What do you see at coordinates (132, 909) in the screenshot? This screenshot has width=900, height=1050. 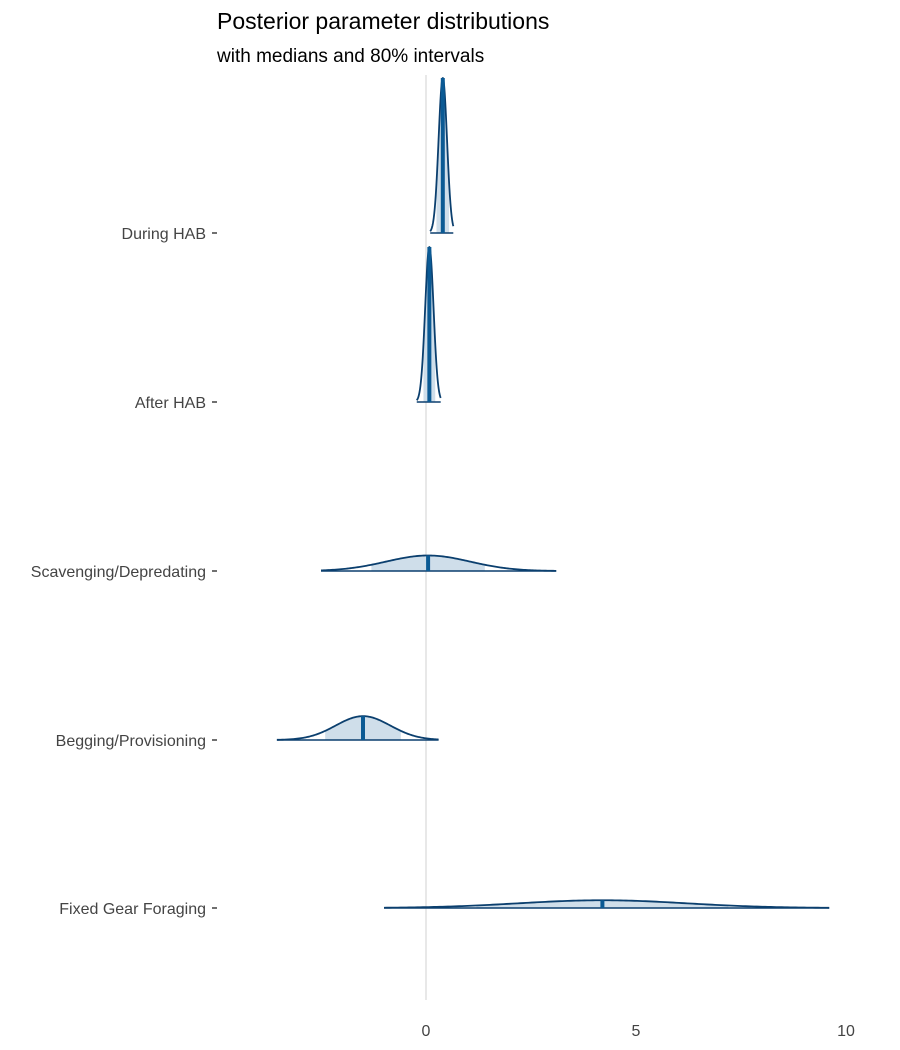 I see `y-label-4: Fixed Gear Foraging` at bounding box center [132, 909].